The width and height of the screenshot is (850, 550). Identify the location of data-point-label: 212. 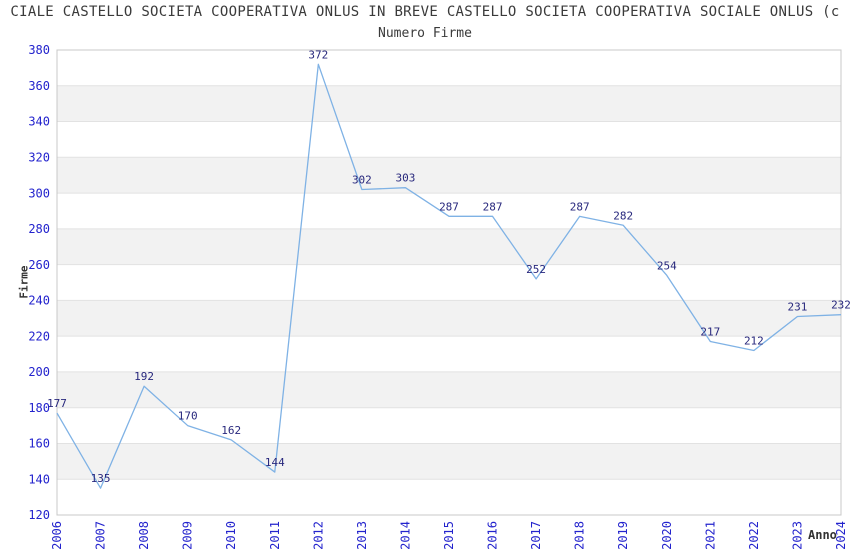
(754, 340).